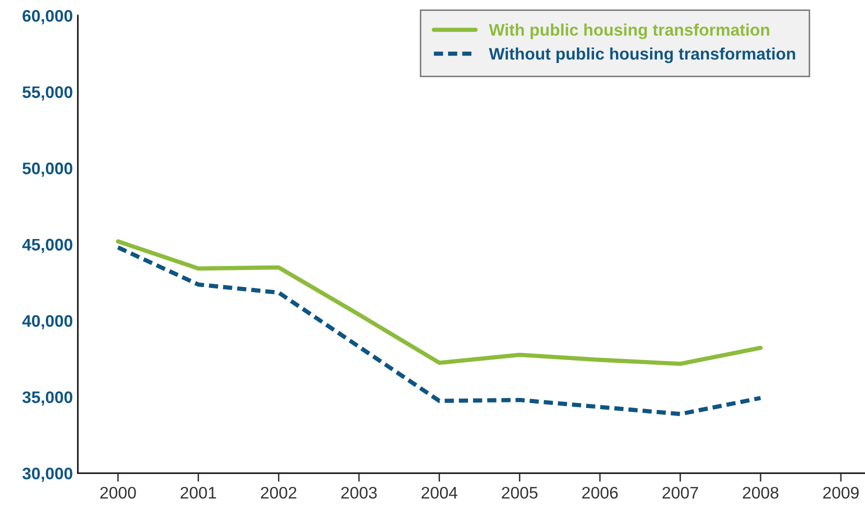 The height and width of the screenshot is (520, 865). I want to click on x-tick-label: 2009, so click(841, 492).